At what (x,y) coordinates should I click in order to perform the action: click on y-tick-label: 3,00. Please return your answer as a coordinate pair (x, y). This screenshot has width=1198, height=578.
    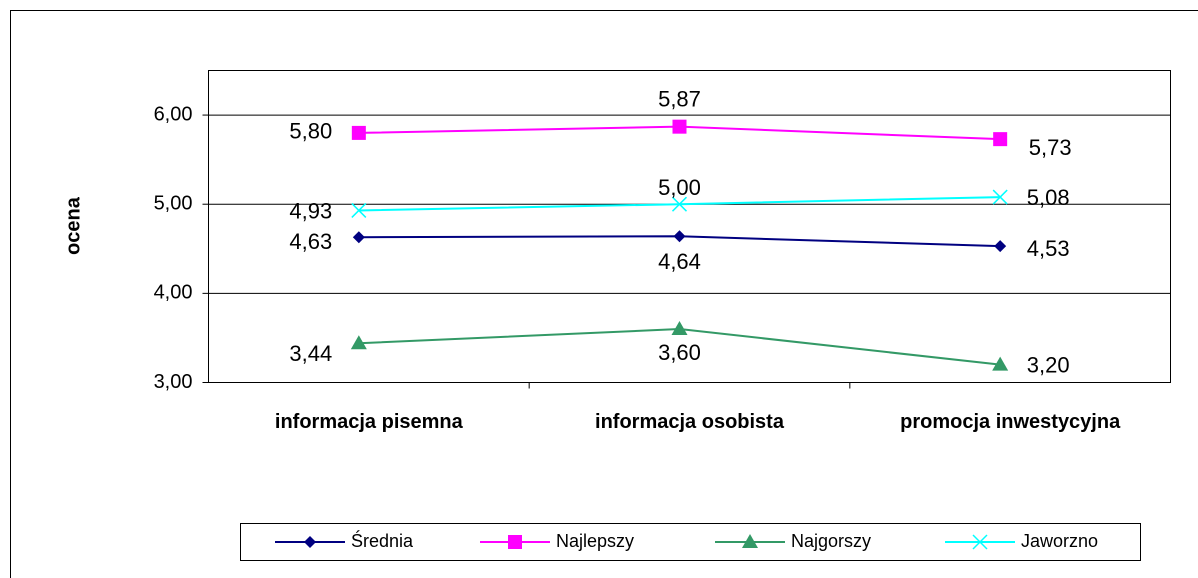
    Looking at the image, I should click on (173, 382).